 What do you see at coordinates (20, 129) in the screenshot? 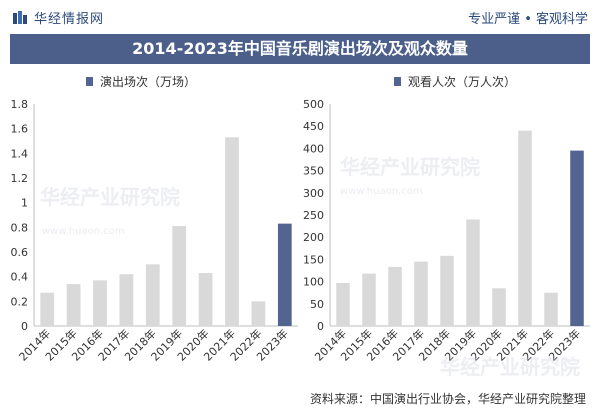
I see `y-tick-label: 1.6` at bounding box center [20, 129].